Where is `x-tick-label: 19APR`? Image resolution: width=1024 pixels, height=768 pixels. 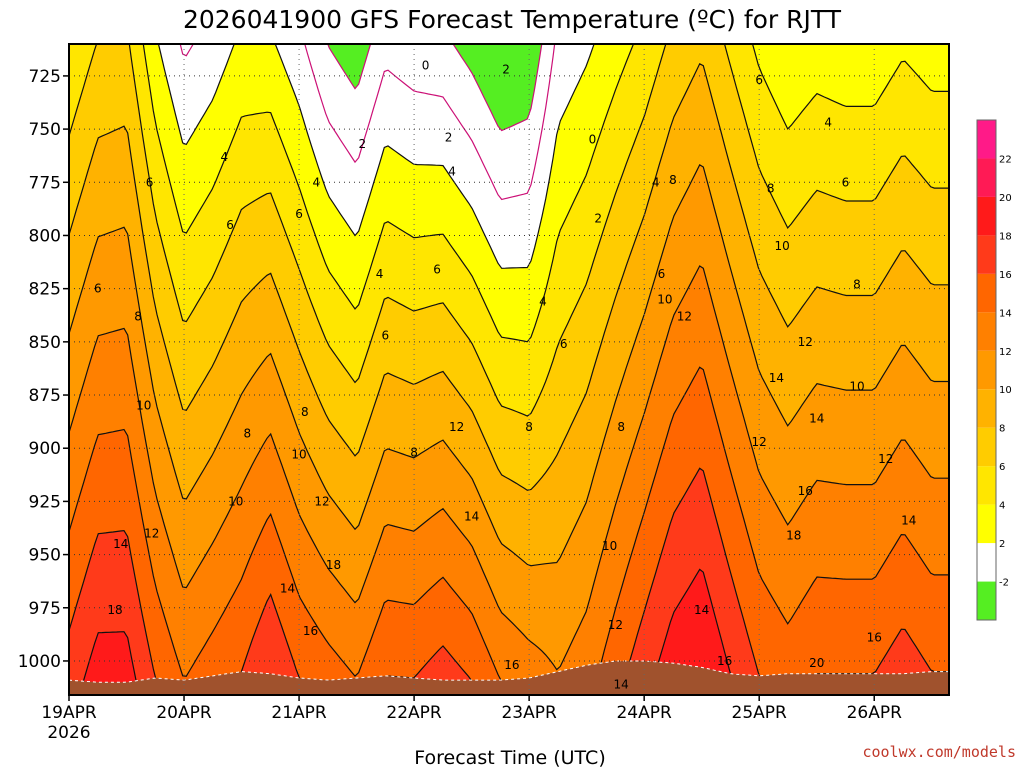
x-tick-label: 19APR is located at coordinates (69, 713).